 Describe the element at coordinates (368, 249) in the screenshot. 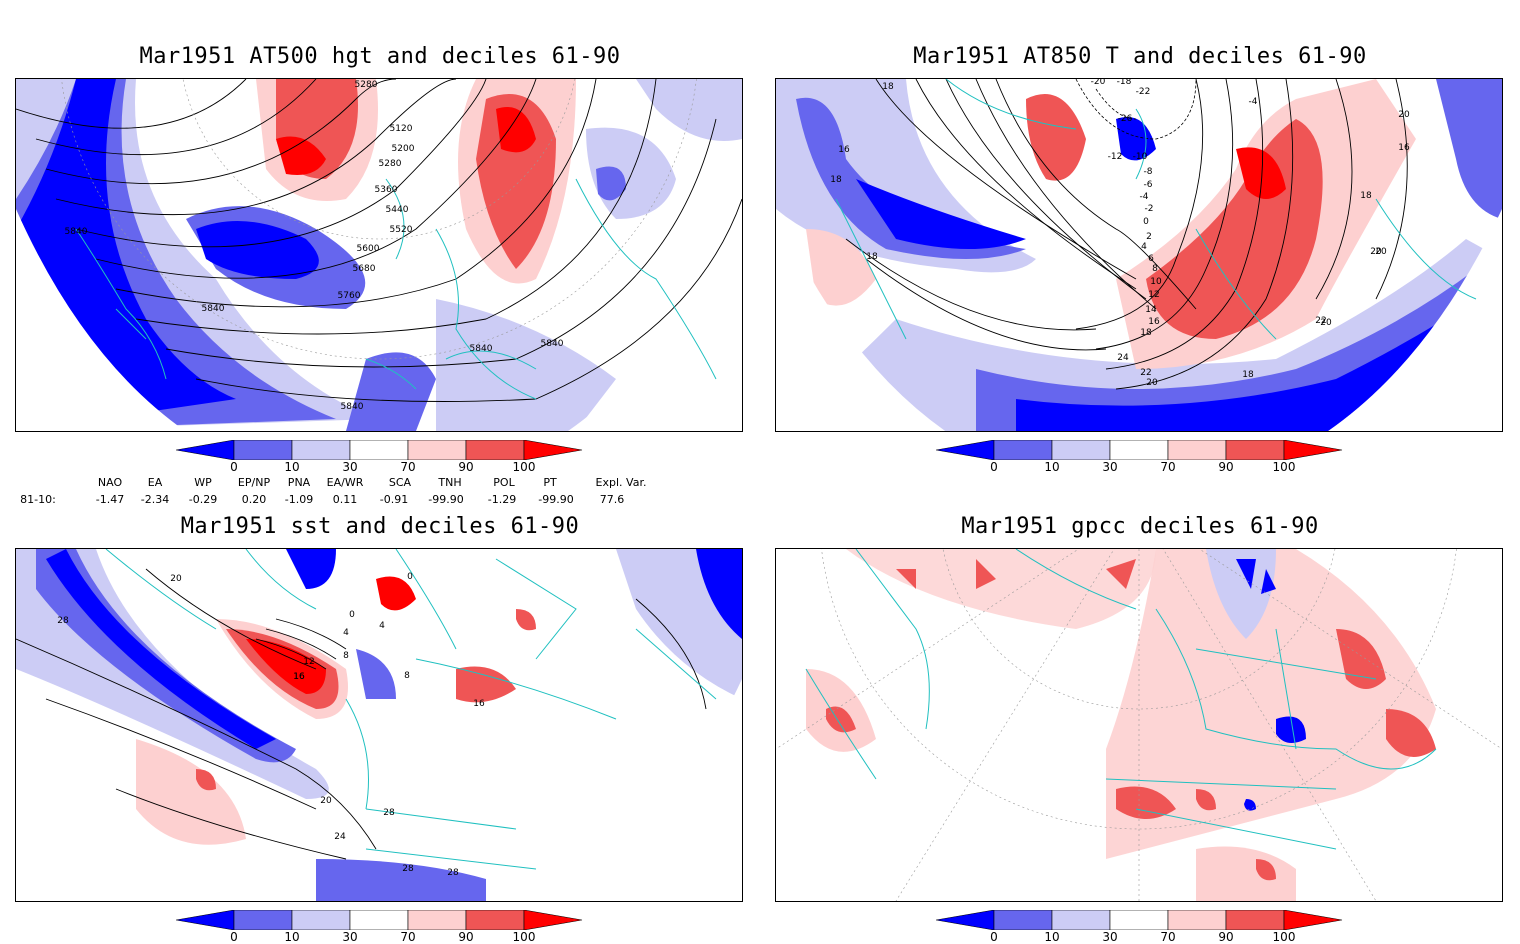

I see `contour-label: 5600` at that location.